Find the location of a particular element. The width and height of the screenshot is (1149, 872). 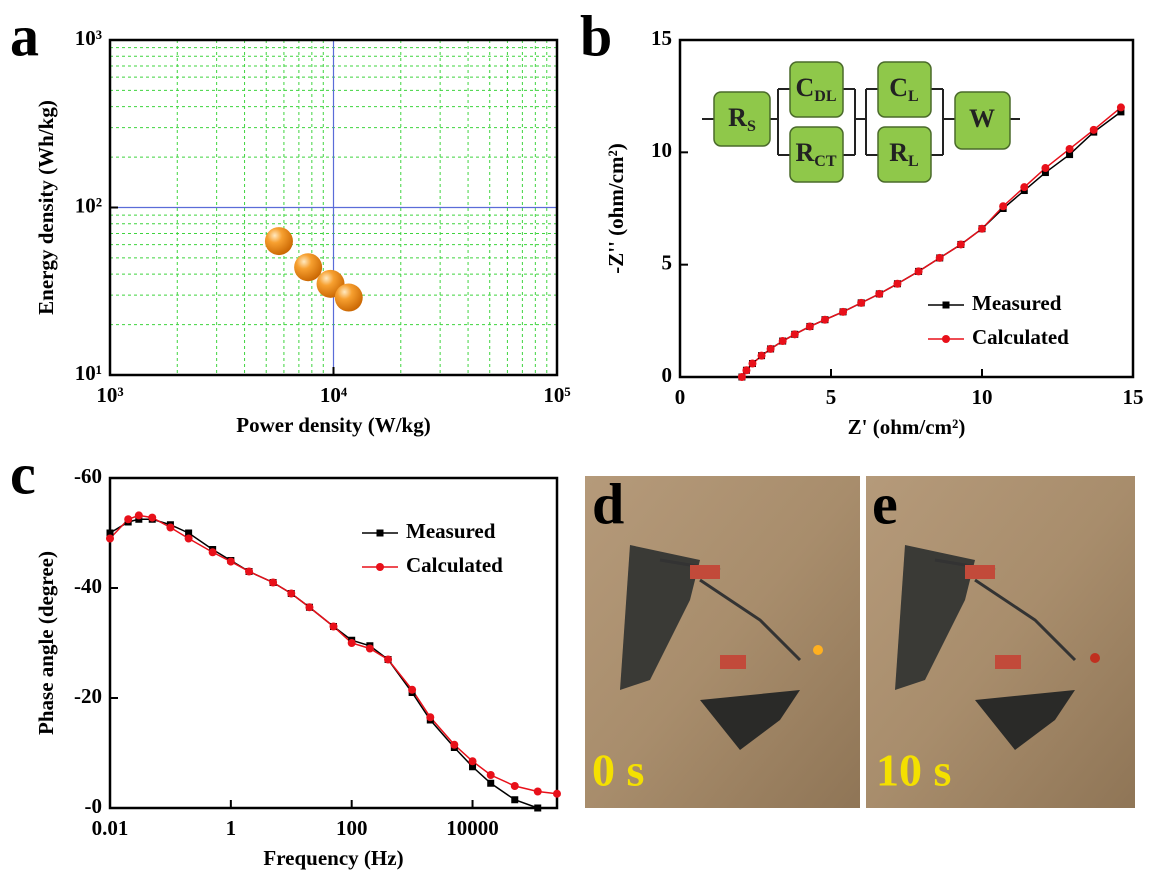

x-tick-label: 100 is located at coordinates (352, 828).